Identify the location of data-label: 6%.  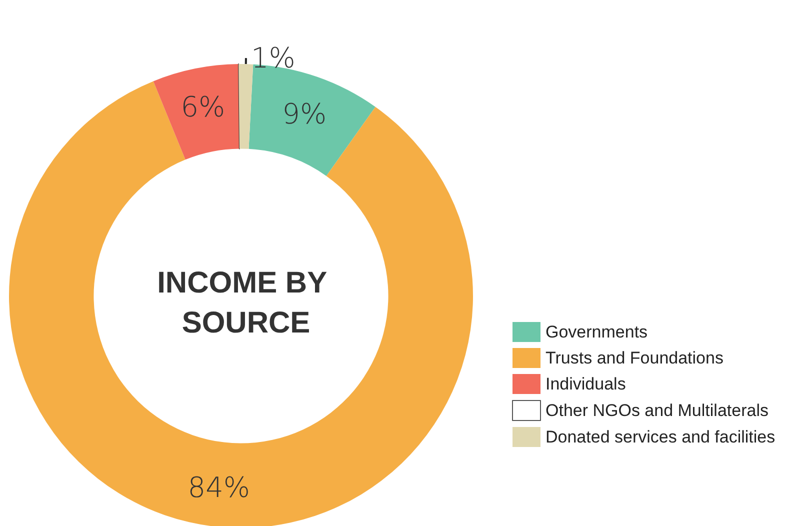
(203, 107).